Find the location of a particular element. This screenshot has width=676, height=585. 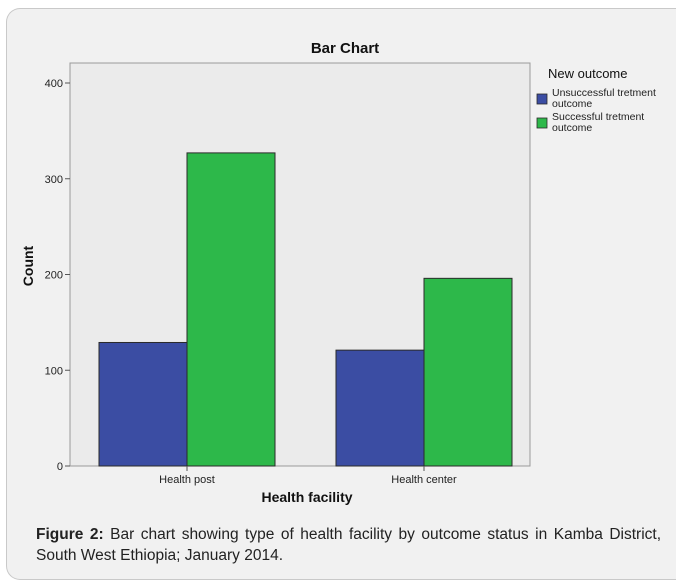

y-tick-label: 400 is located at coordinates (54, 84).